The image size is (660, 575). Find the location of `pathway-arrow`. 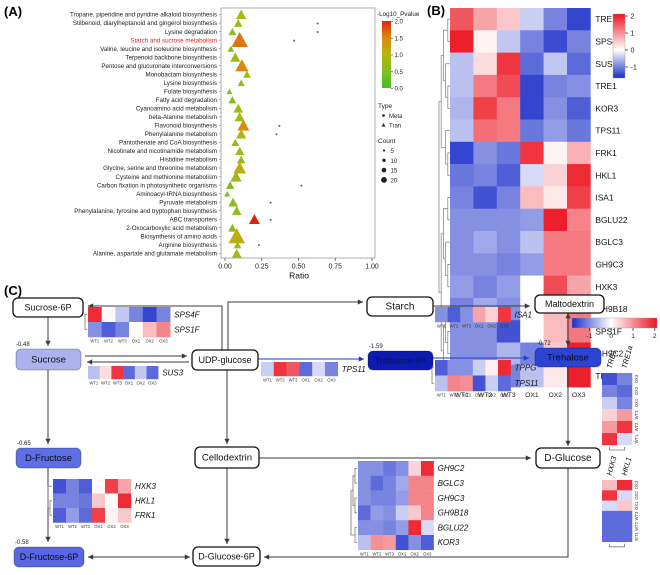

pathway-arrow is located at coordinates (295, 325).